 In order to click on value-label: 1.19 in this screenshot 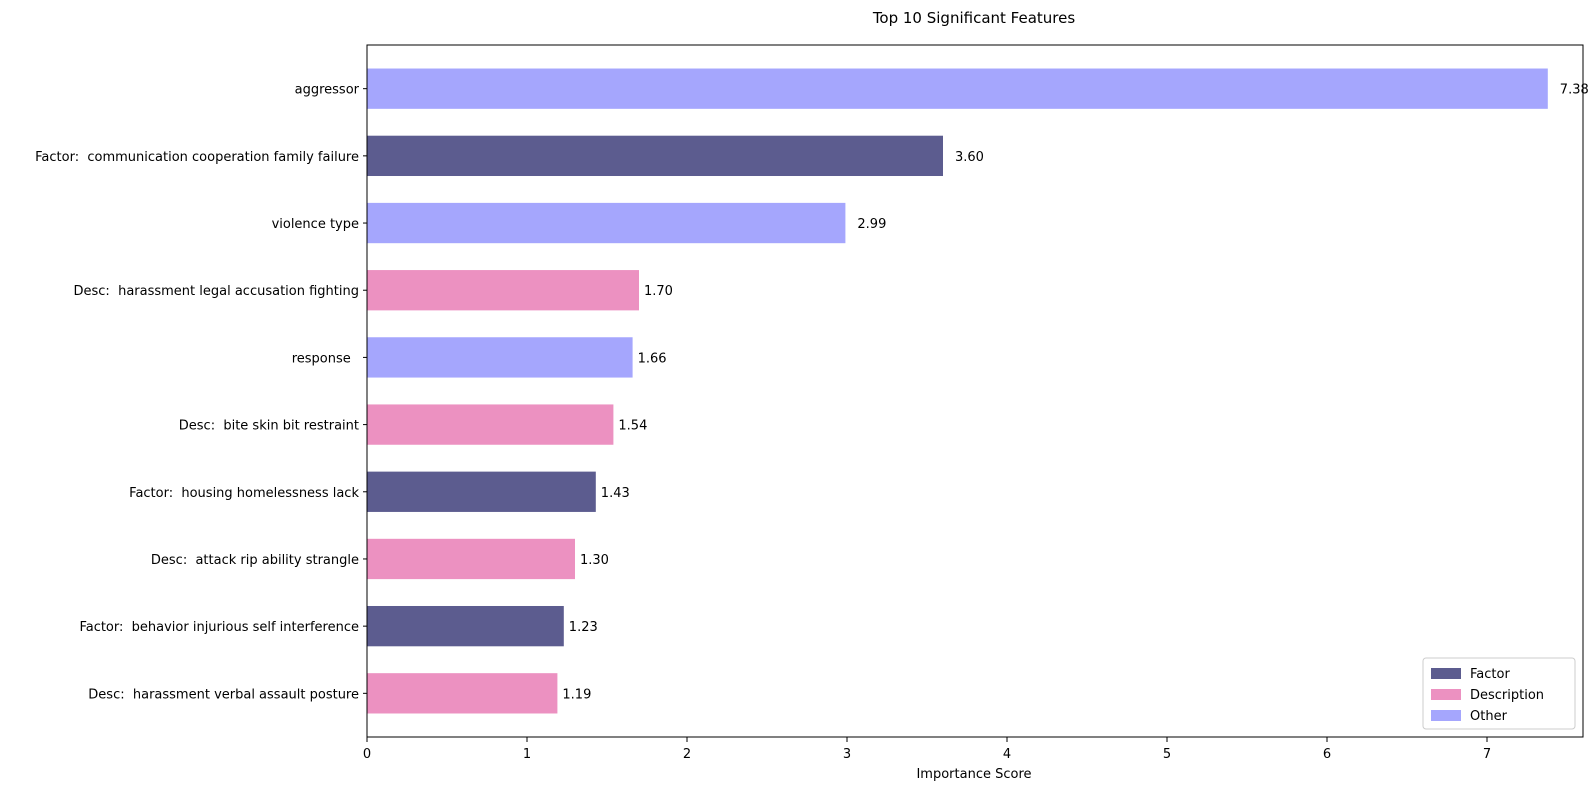, I will do `click(576, 694)`.